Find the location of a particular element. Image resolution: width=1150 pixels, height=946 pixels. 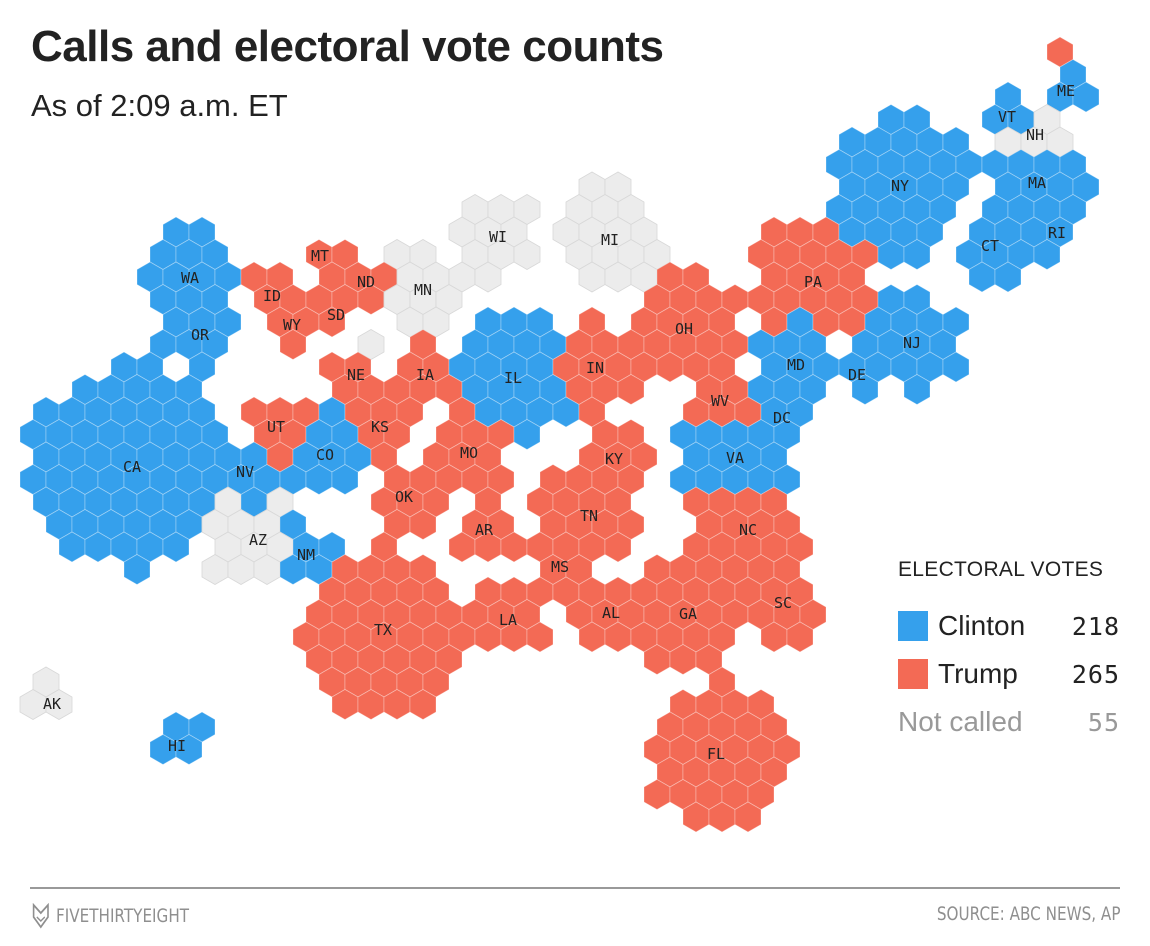

state-label-ak: AK is located at coordinates (52, 704).